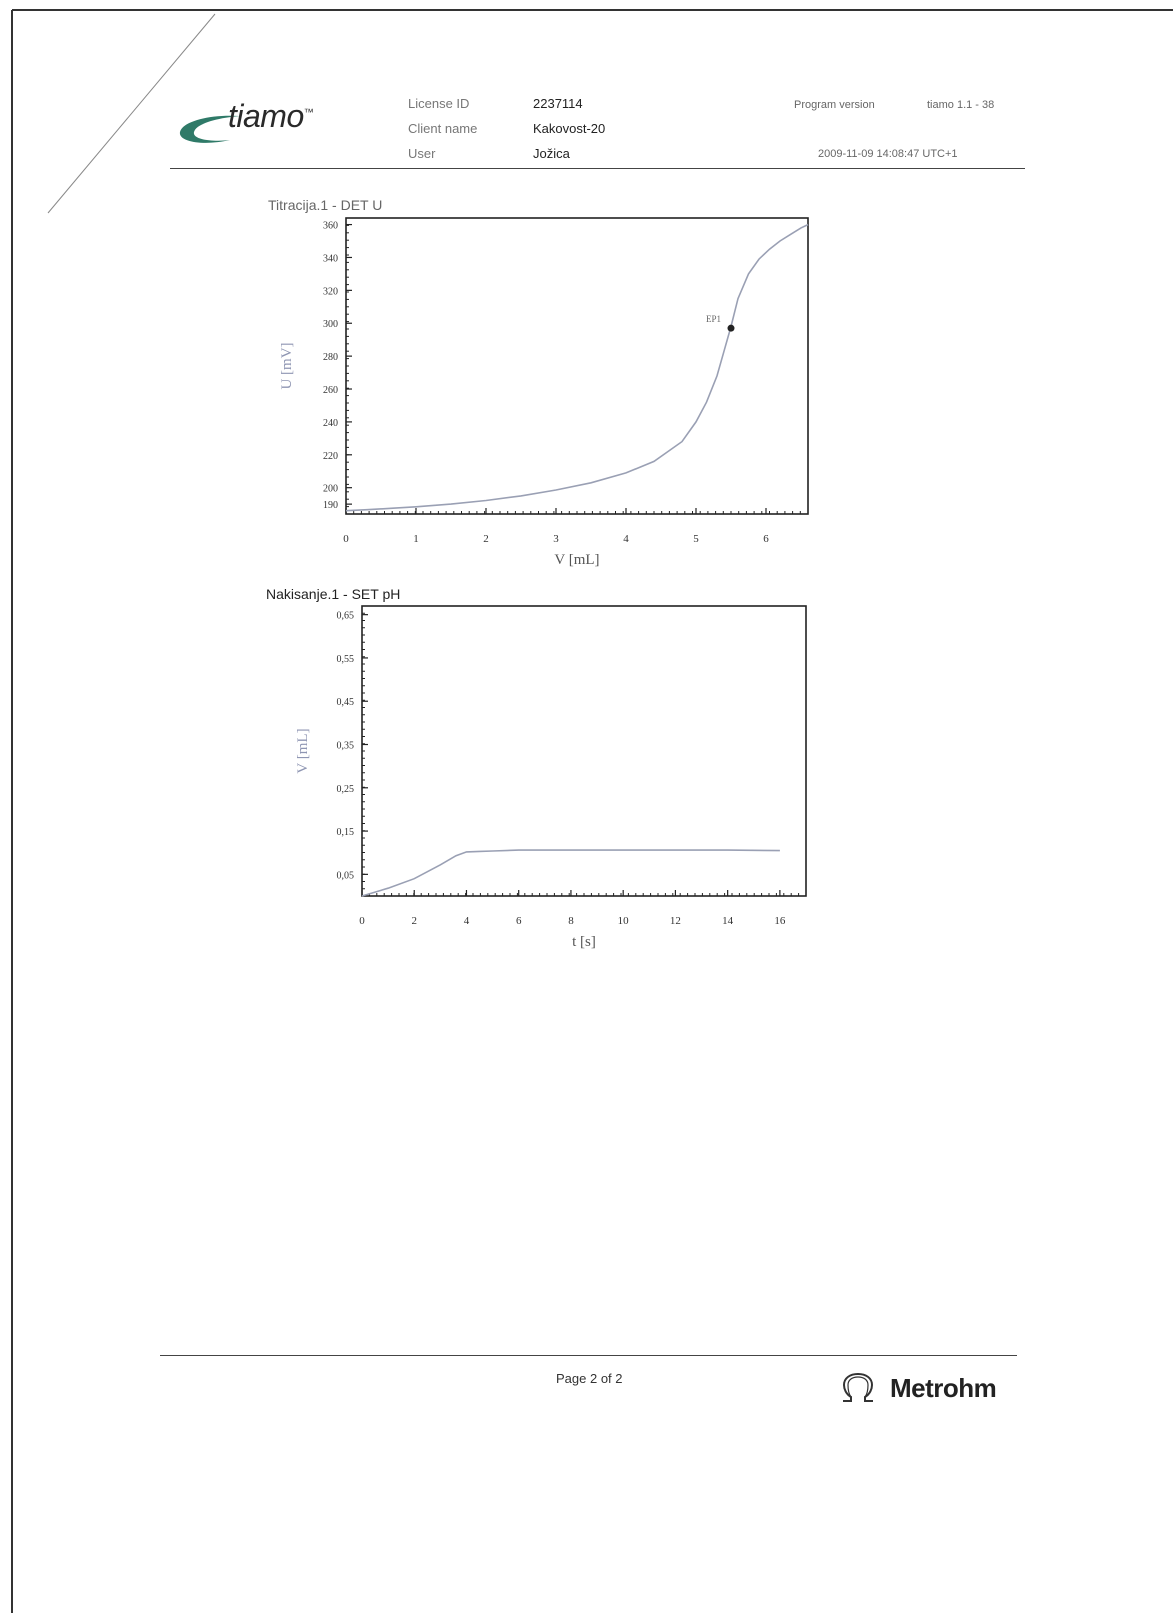 The image size is (1173, 1613). What do you see at coordinates (571, 921) in the screenshot?
I see `x-tick-label: 8` at bounding box center [571, 921].